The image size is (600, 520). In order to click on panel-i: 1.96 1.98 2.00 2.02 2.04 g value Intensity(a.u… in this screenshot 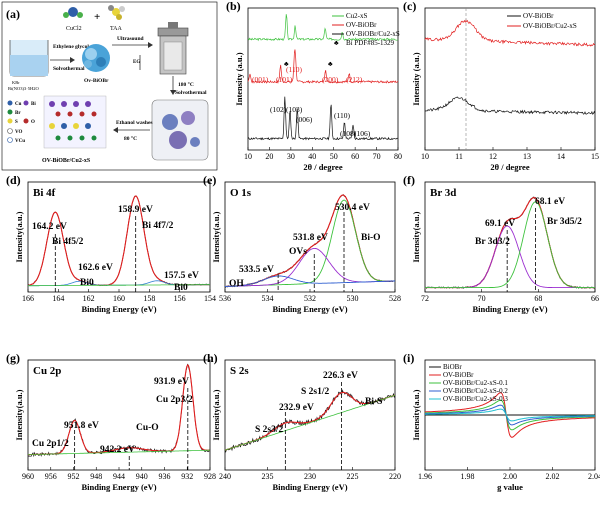, I will do `click(501, 421)`.